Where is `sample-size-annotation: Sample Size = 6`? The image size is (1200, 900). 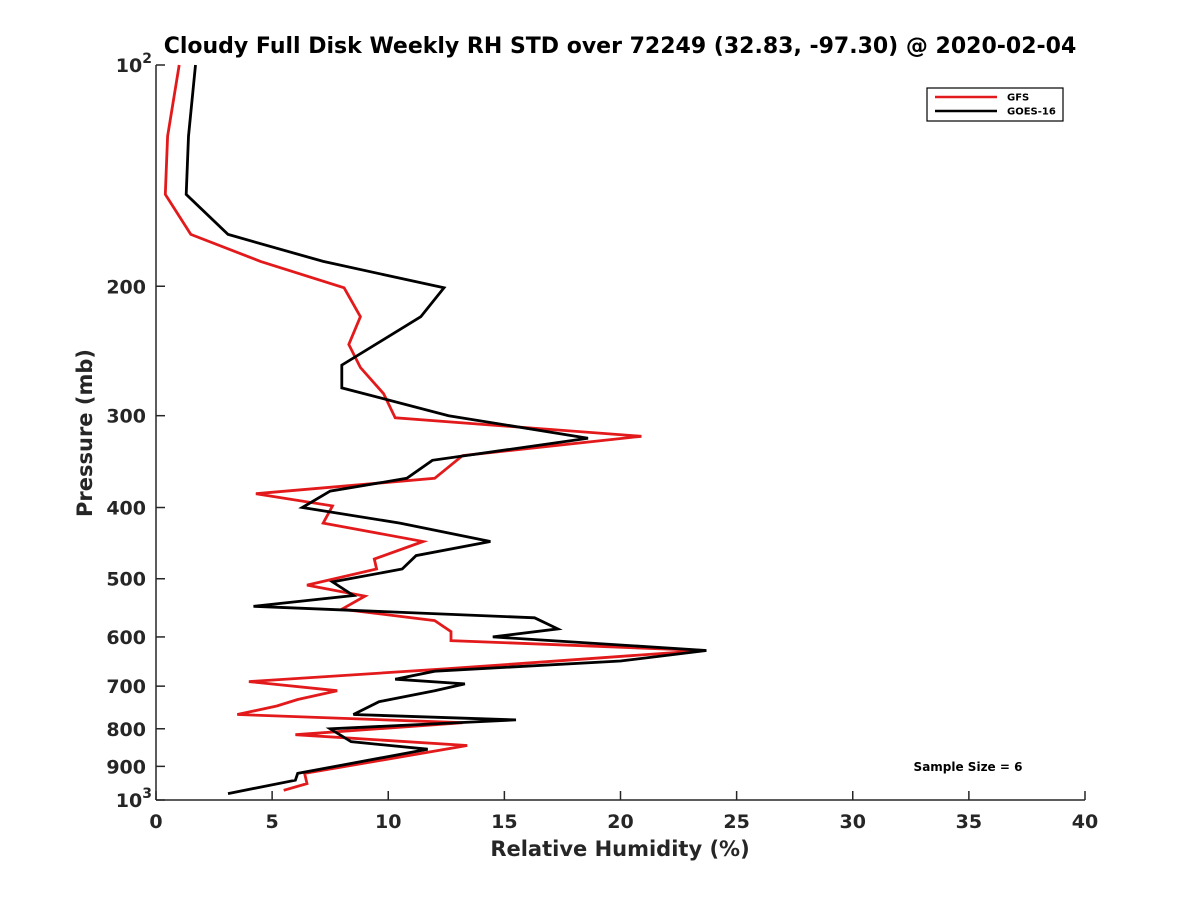 sample-size-annotation: Sample Size = 6 is located at coordinates (968, 767).